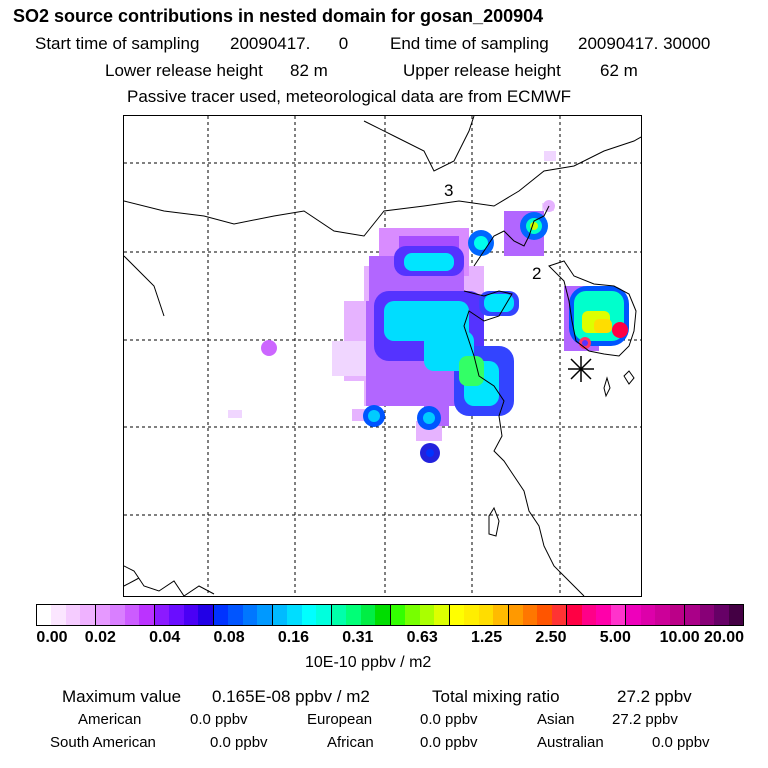  What do you see at coordinates (289, 43) in the screenshot?
I see `start-time-value: 20090417. 0` at bounding box center [289, 43].